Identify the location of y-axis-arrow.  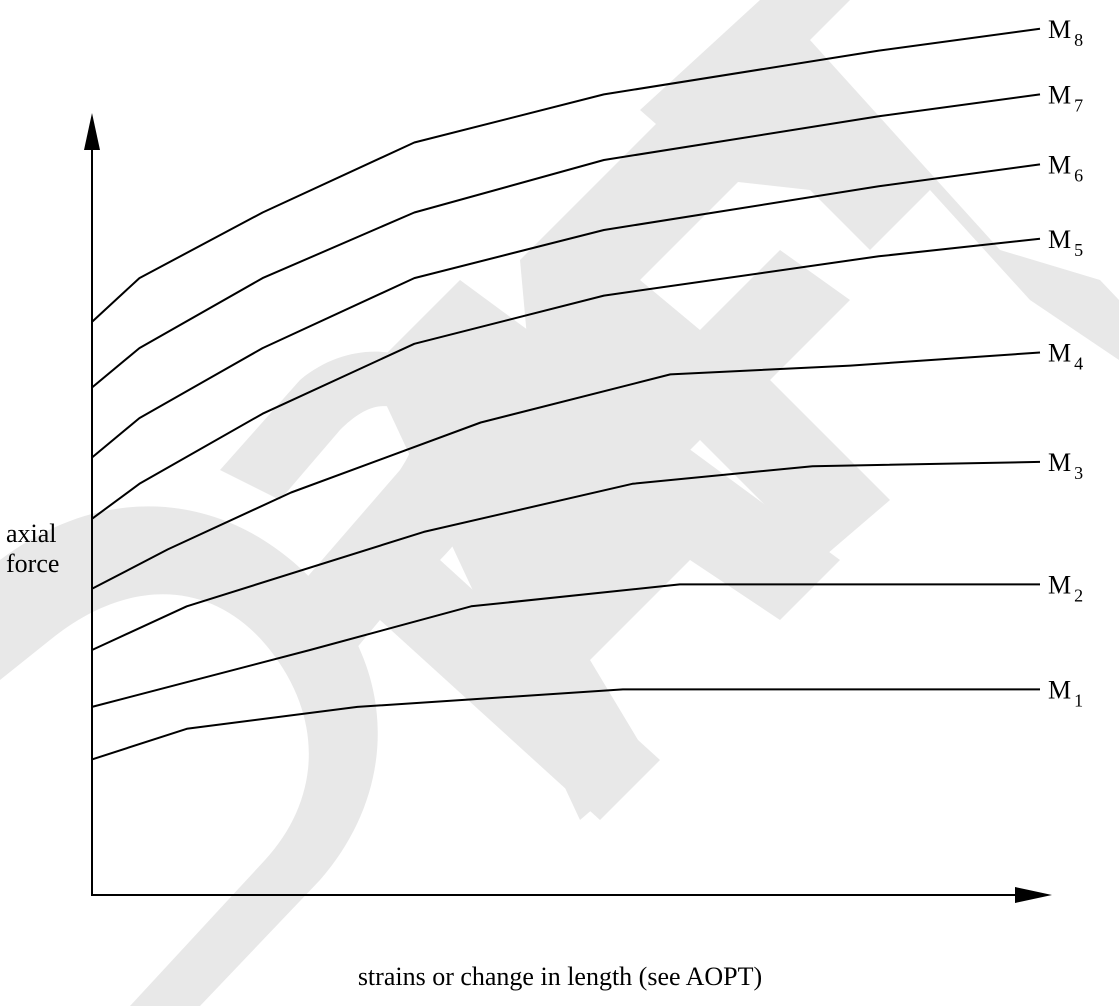
(92, 131).